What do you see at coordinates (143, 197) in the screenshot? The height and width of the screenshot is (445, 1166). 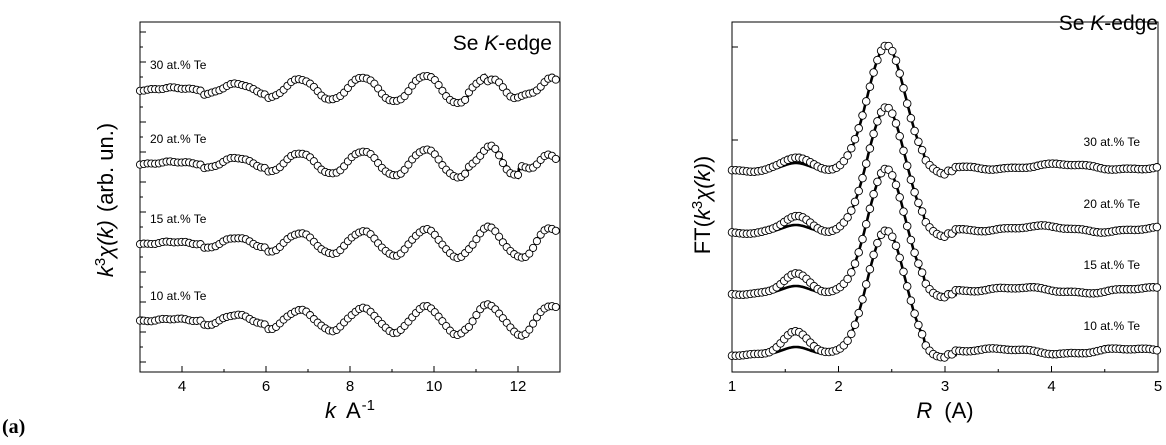 I see `left-y-ticks` at bounding box center [143, 197].